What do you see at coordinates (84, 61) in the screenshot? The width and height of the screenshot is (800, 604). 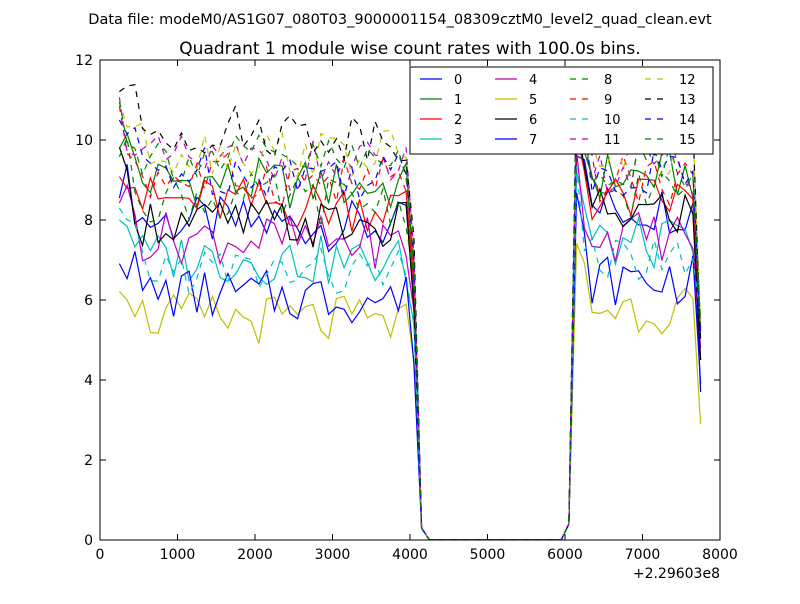 I see `y-tick-label: 12` at bounding box center [84, 61].